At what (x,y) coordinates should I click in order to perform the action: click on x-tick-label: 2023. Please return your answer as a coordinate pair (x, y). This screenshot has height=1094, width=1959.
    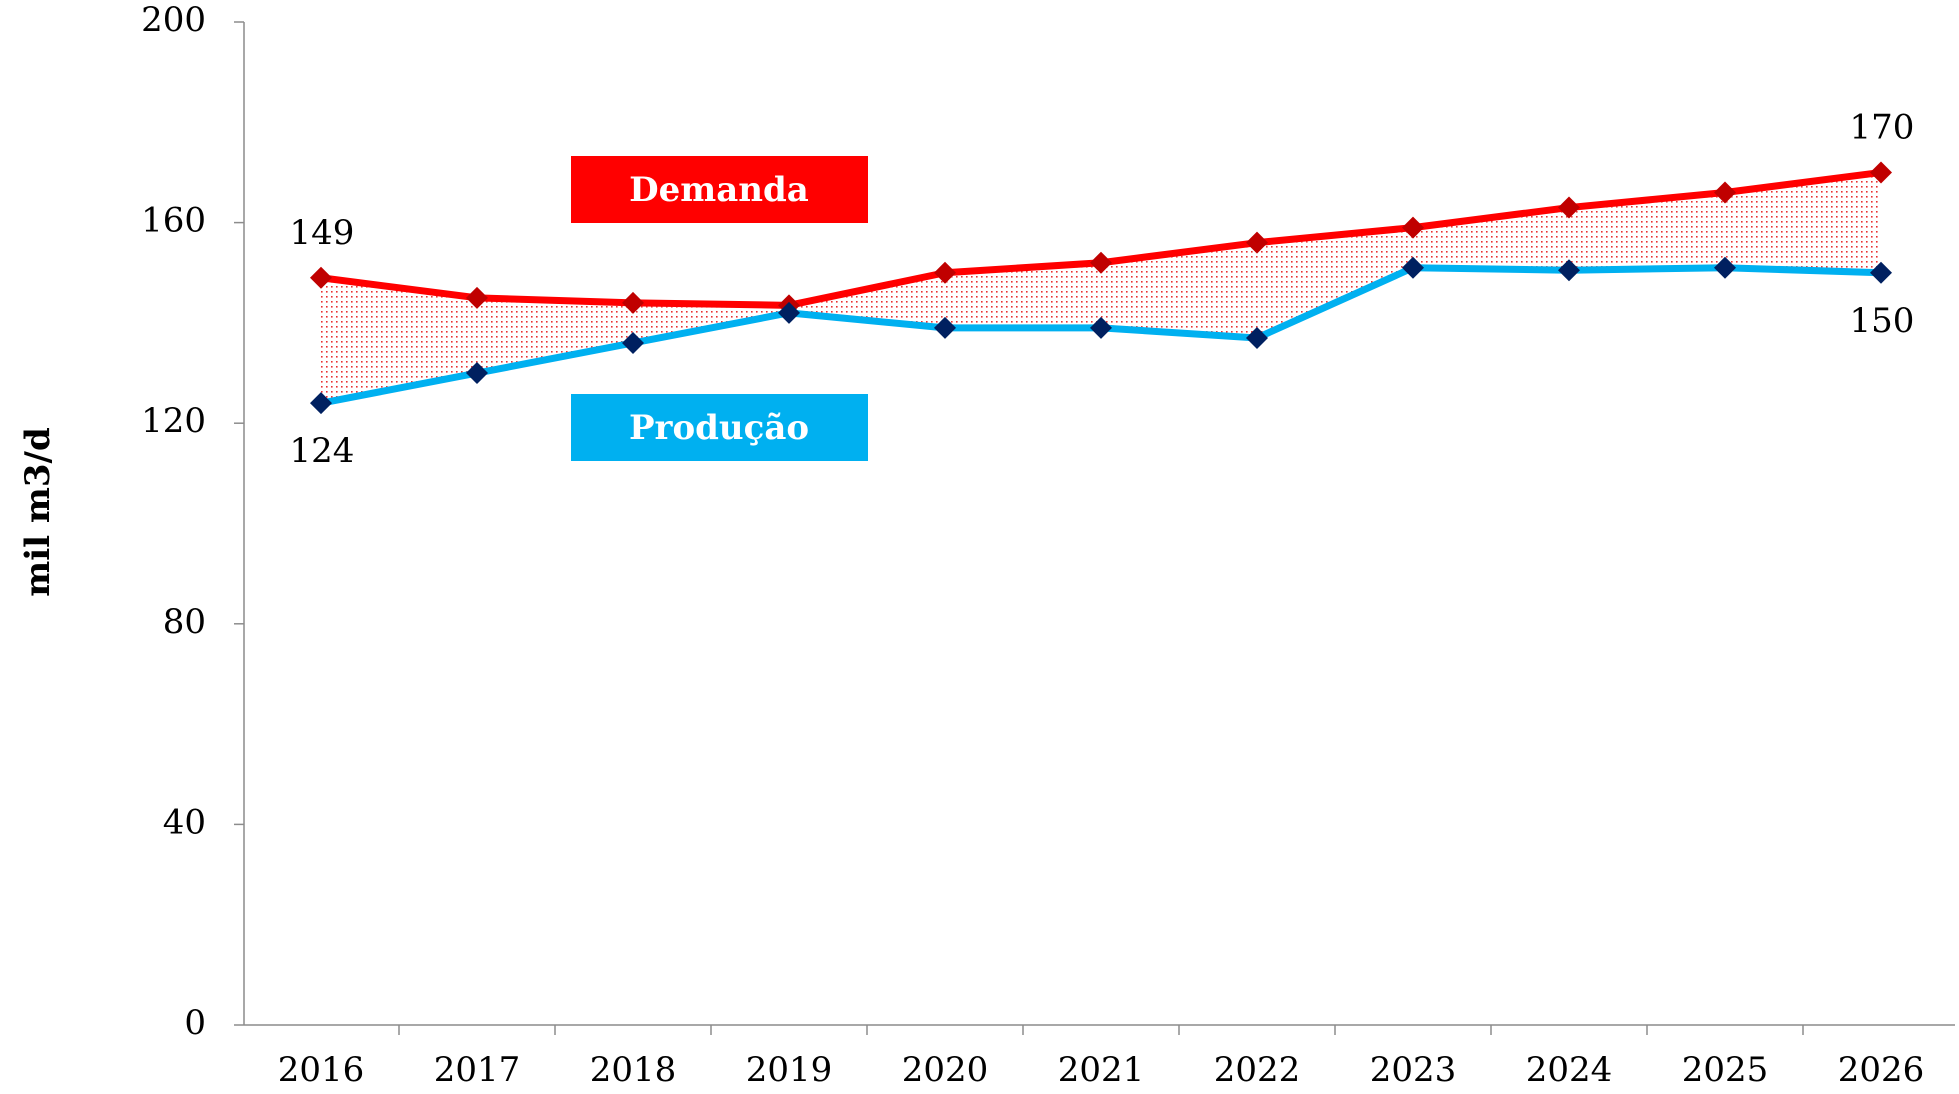
    Looking at the image, I should click on (1413, 1070).